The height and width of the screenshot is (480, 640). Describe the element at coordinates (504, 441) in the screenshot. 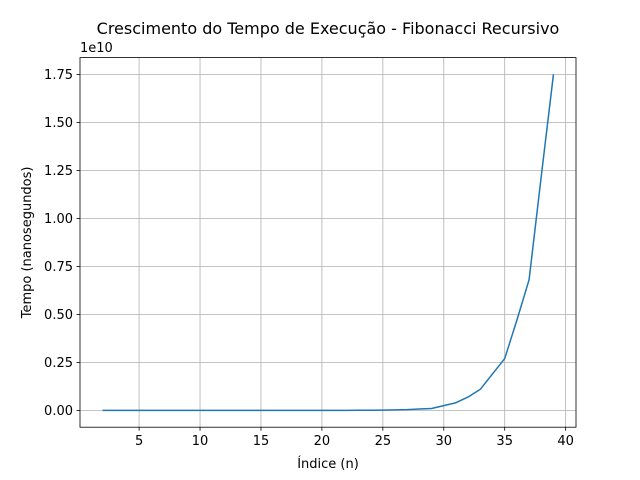

I see `x-tick-label: 35` at that location.